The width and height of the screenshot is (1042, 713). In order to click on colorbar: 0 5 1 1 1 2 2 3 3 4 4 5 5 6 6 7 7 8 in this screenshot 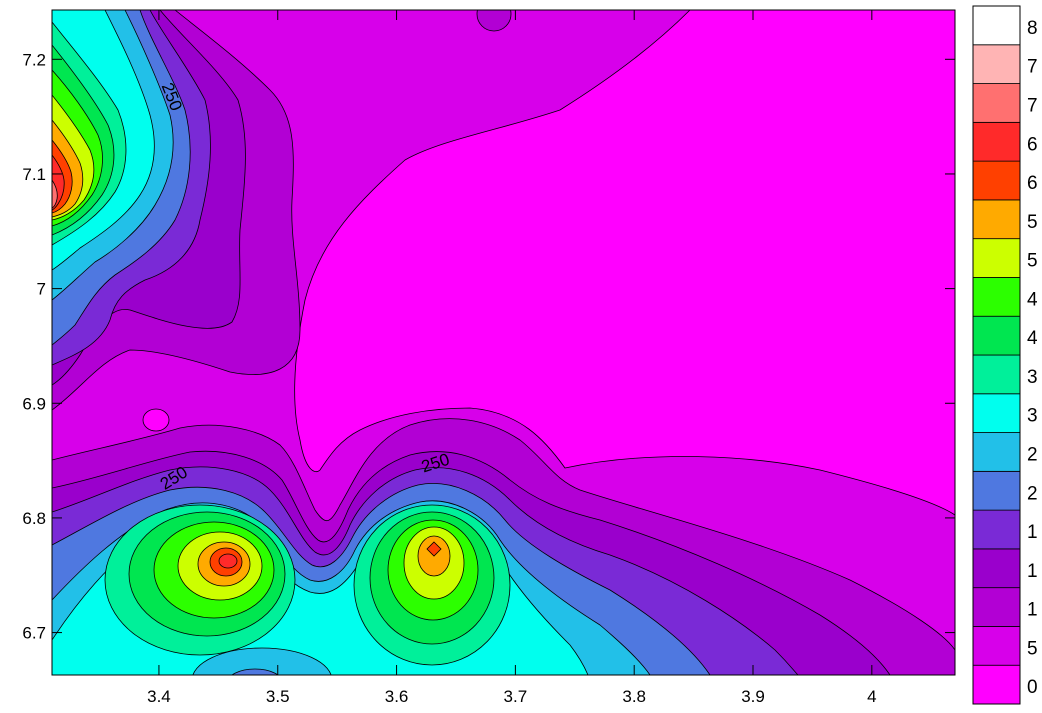, I will do `click(1005, 355)`.